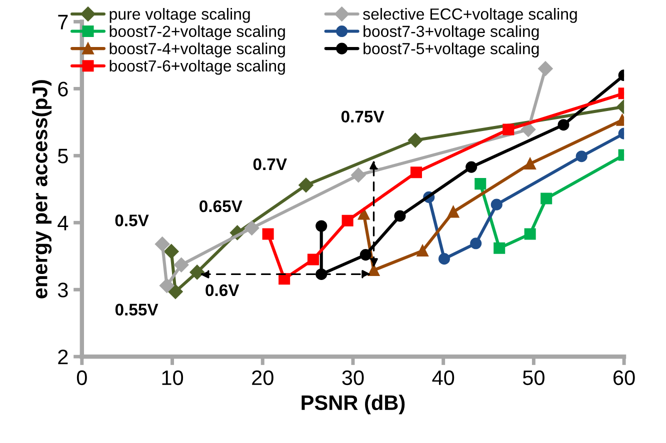 Image resolution: width=666 pixels, height=443 pixels. What do you see at coordinates (197, 32) in the screenshot?
I see `legend-label: boost7-2+voltage scaling` at bounding box center [197, 32].